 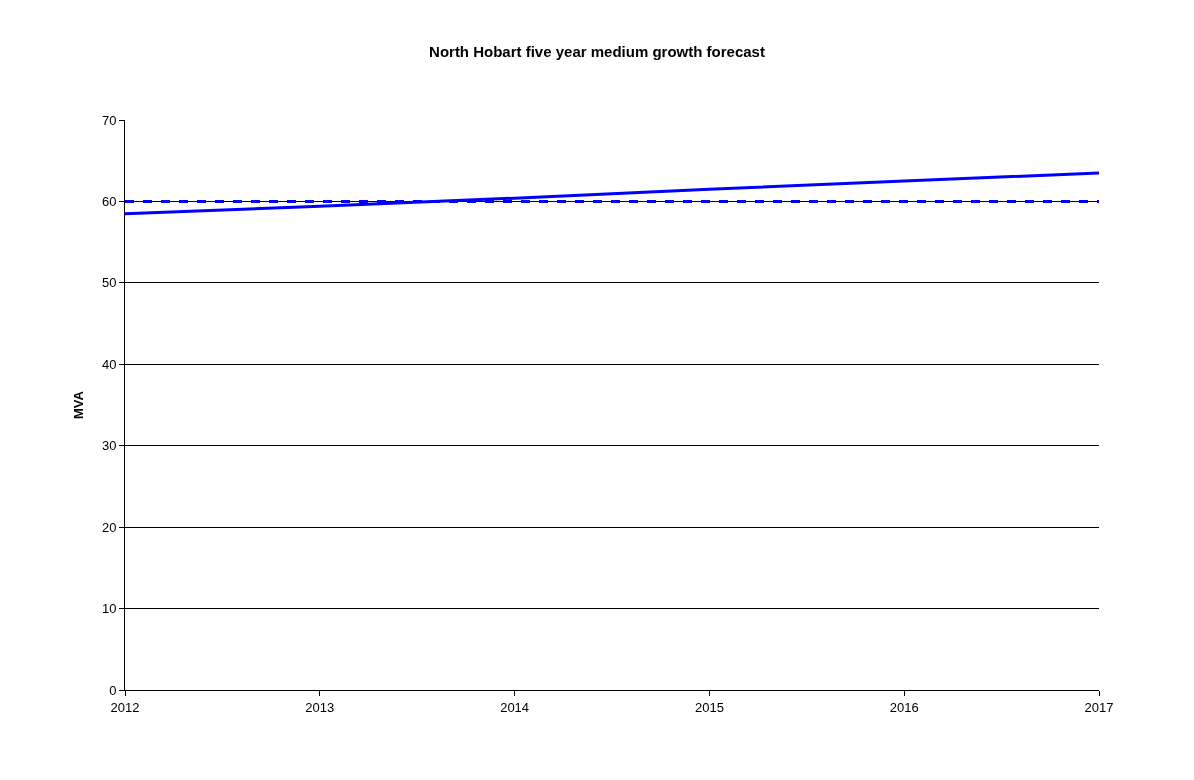 What do you see at coordinates (109, 120) in the screenshot?
I see `y-tick-label: 70` at bounding box center [109, 120].